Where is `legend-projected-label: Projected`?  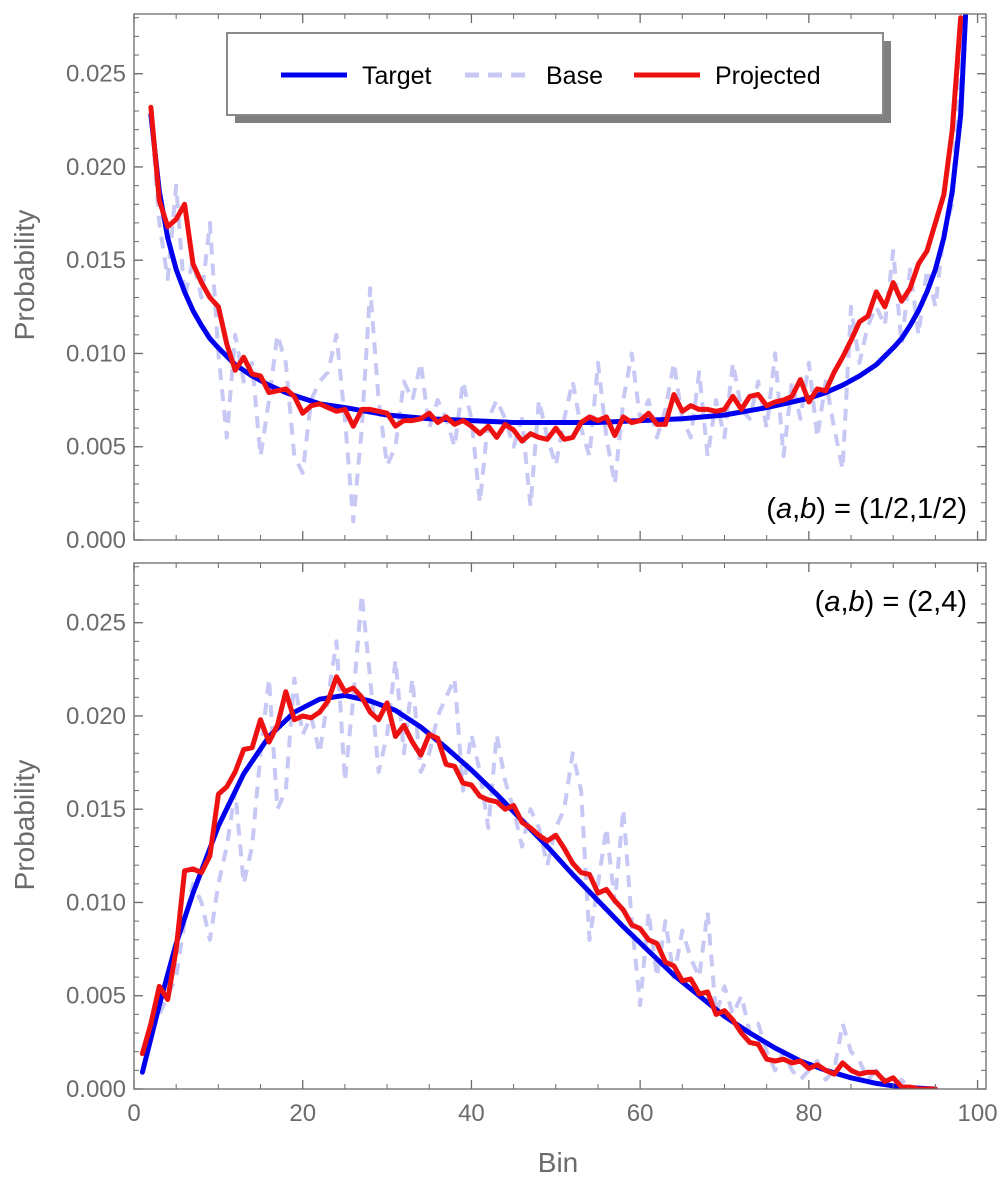 legend-projected-label: Projected is located at coordinates (768, 76).